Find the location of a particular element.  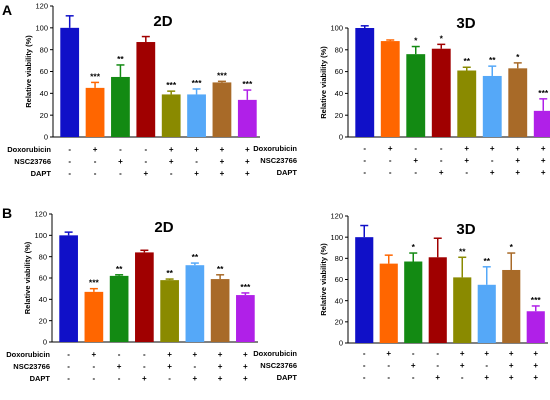

chart-3-condition-sign-2-7: + is located at coordinates (220, 366).